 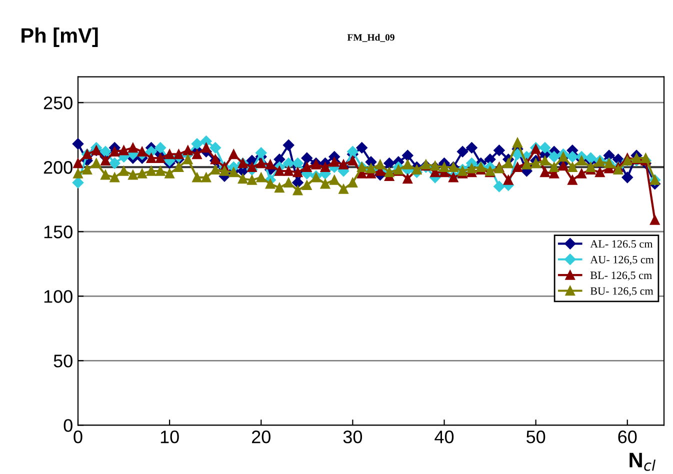 What do you see at coordinates (58, 167) in the screenshot?
I see `y-tick-label: 200` at bounding box center [58, 167].